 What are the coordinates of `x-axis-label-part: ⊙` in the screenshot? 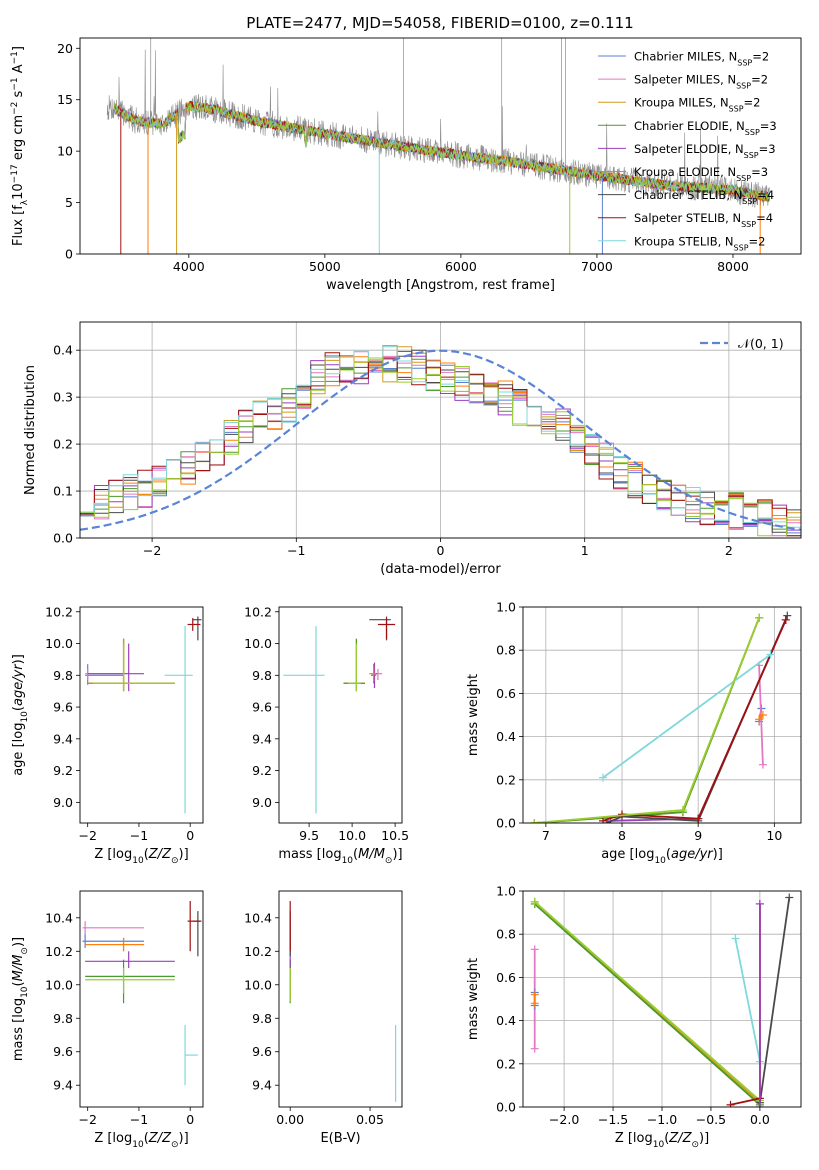 It's located at (175, 861).